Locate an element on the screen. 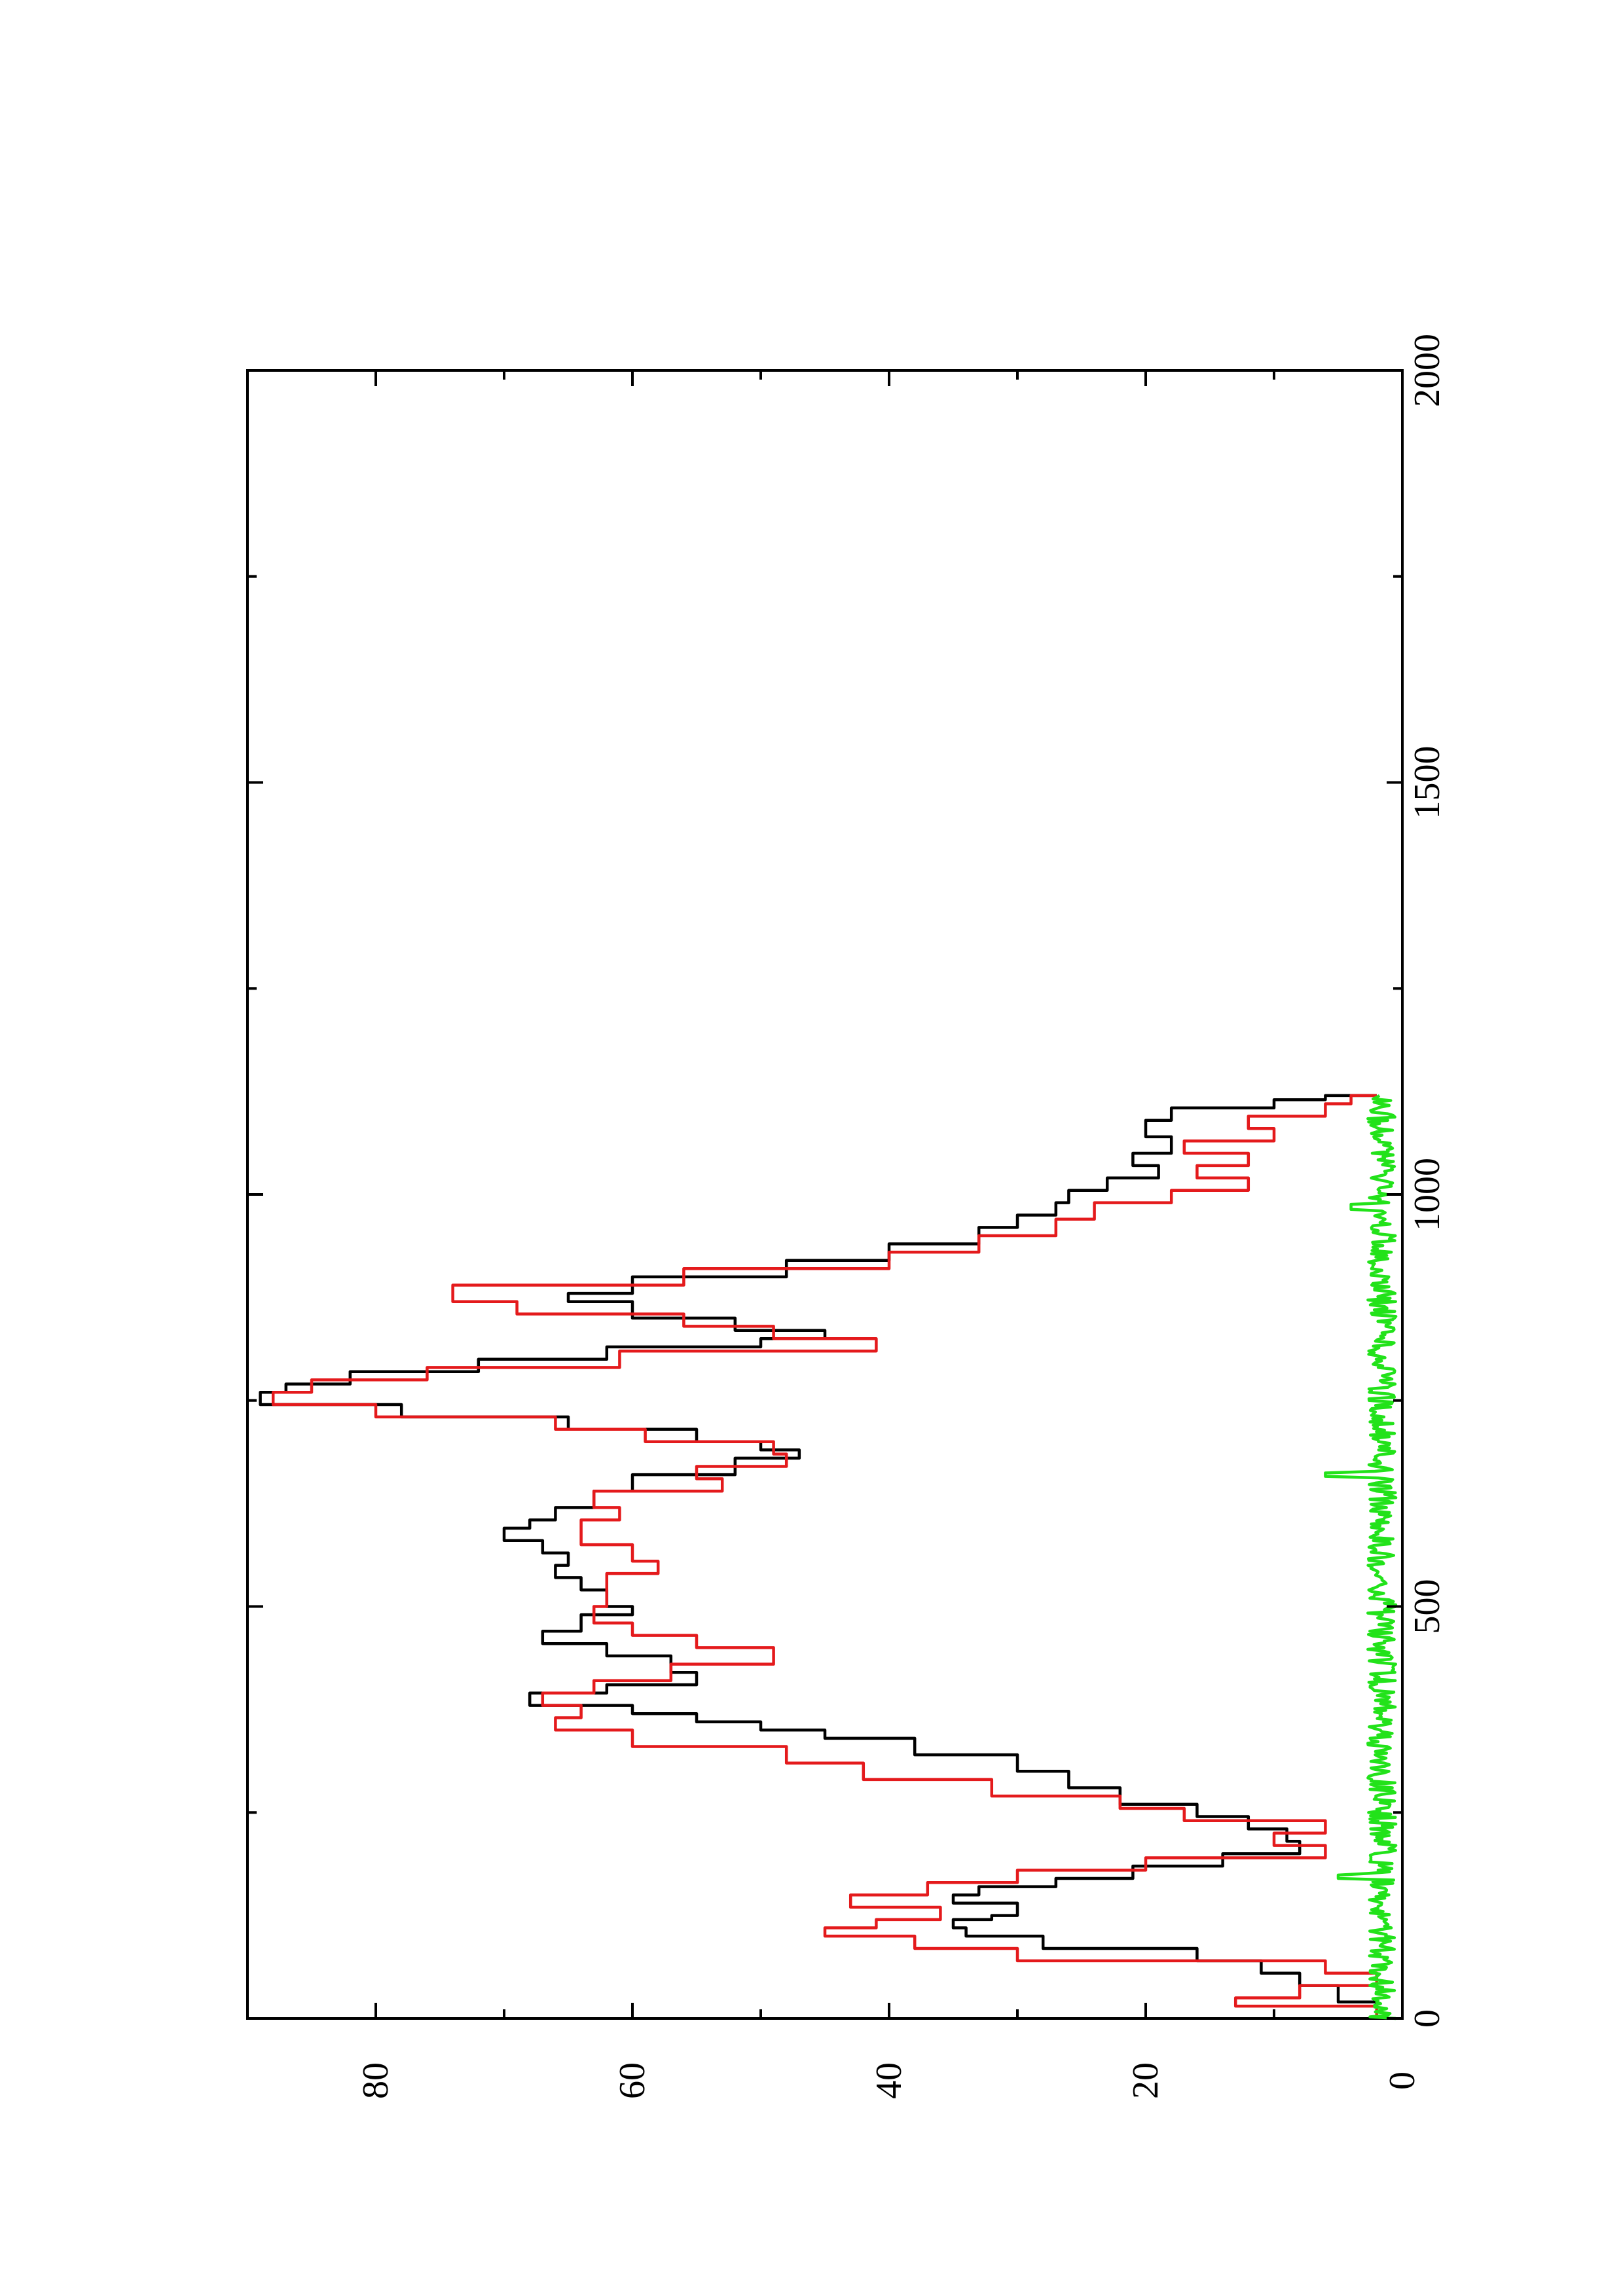 This screenshot has width=1623, height=2296. x-tick-label: 500 is located at coordinates (1427, 1607).